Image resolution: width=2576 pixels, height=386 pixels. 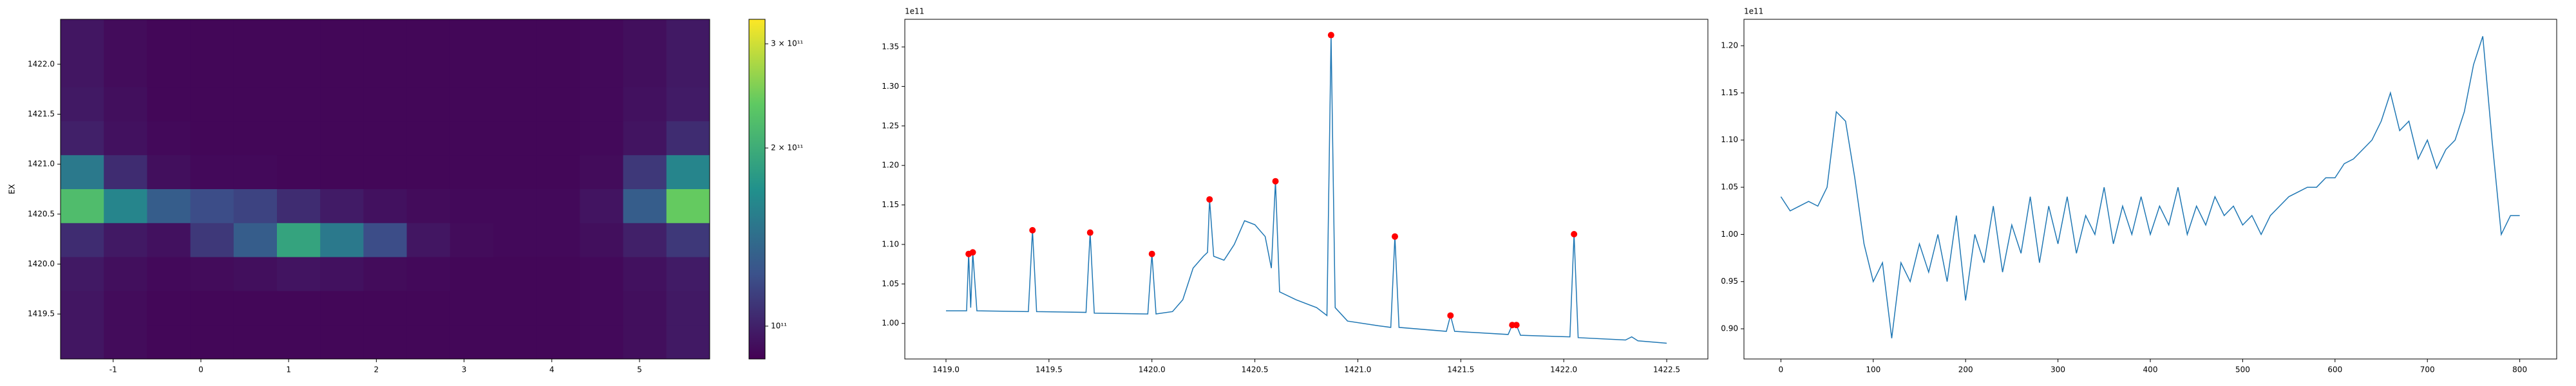 What do you see at coordinates (1729, 328) in the screenshot?
I see `y-tick-label: 0.90` at bounding box center [1729, 328].